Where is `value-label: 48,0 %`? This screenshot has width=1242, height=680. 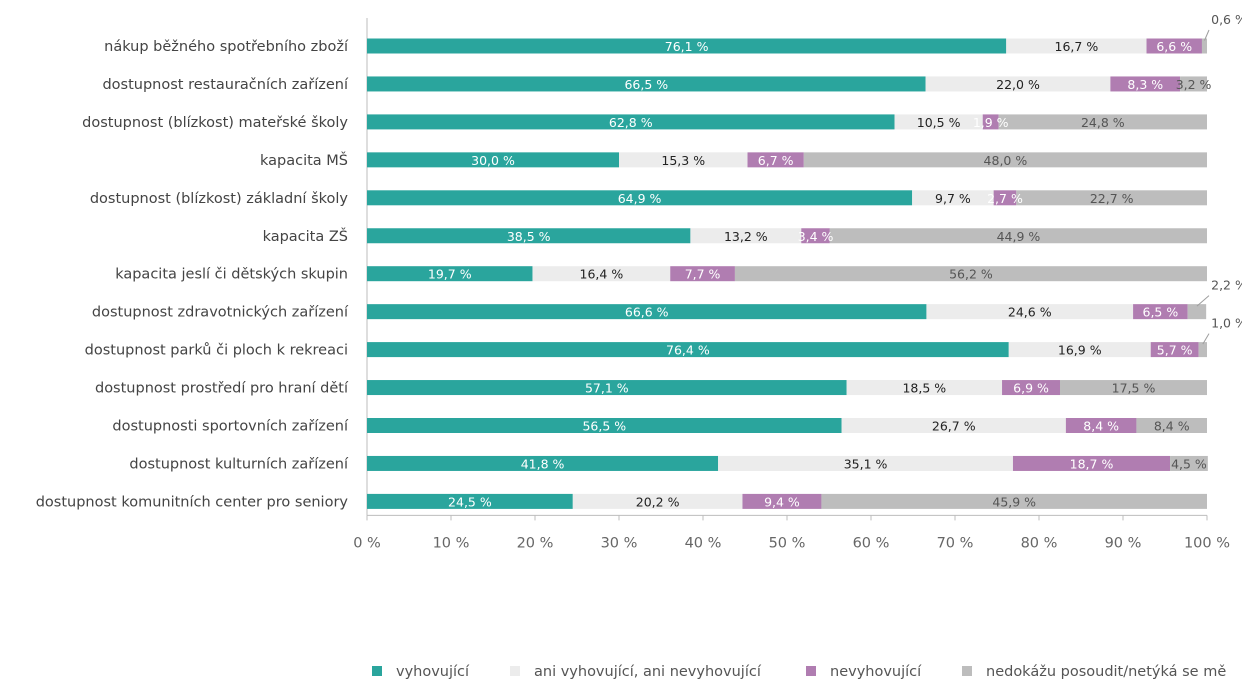 value-label: 48,0 % is located at coordinates (1006, 160).